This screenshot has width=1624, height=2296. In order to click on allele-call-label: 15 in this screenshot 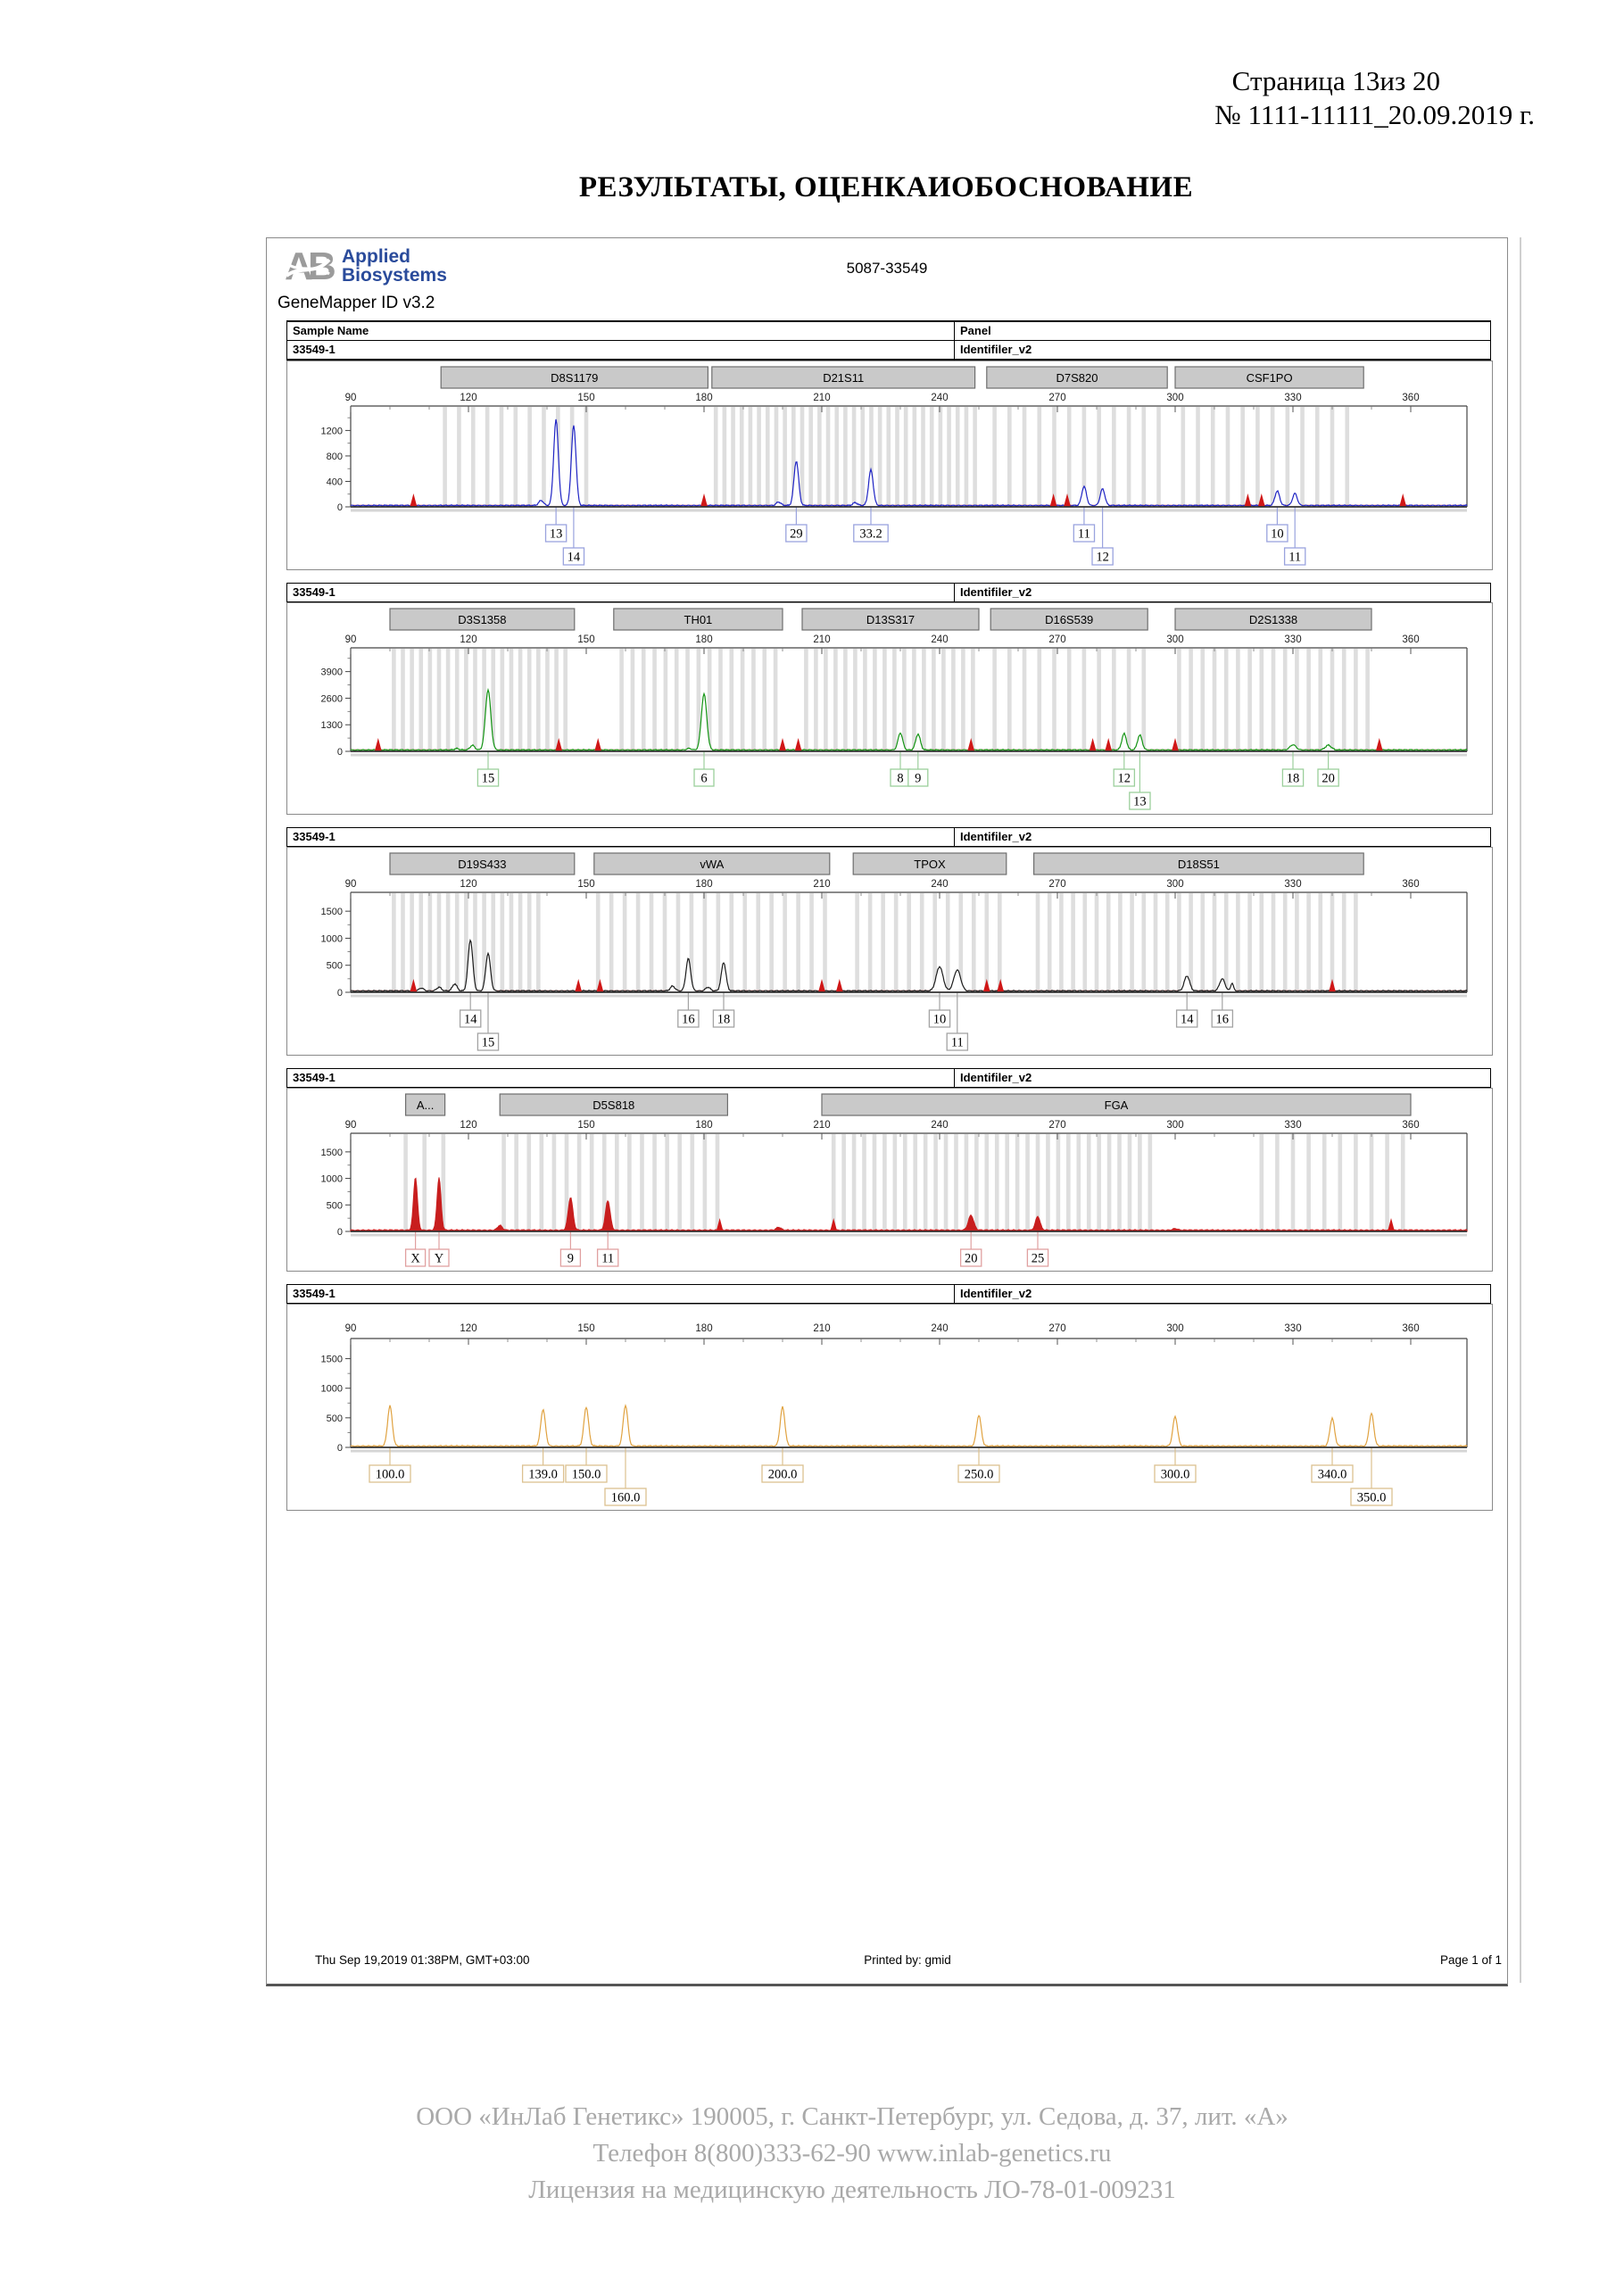, I will do `click(488, 779)`.